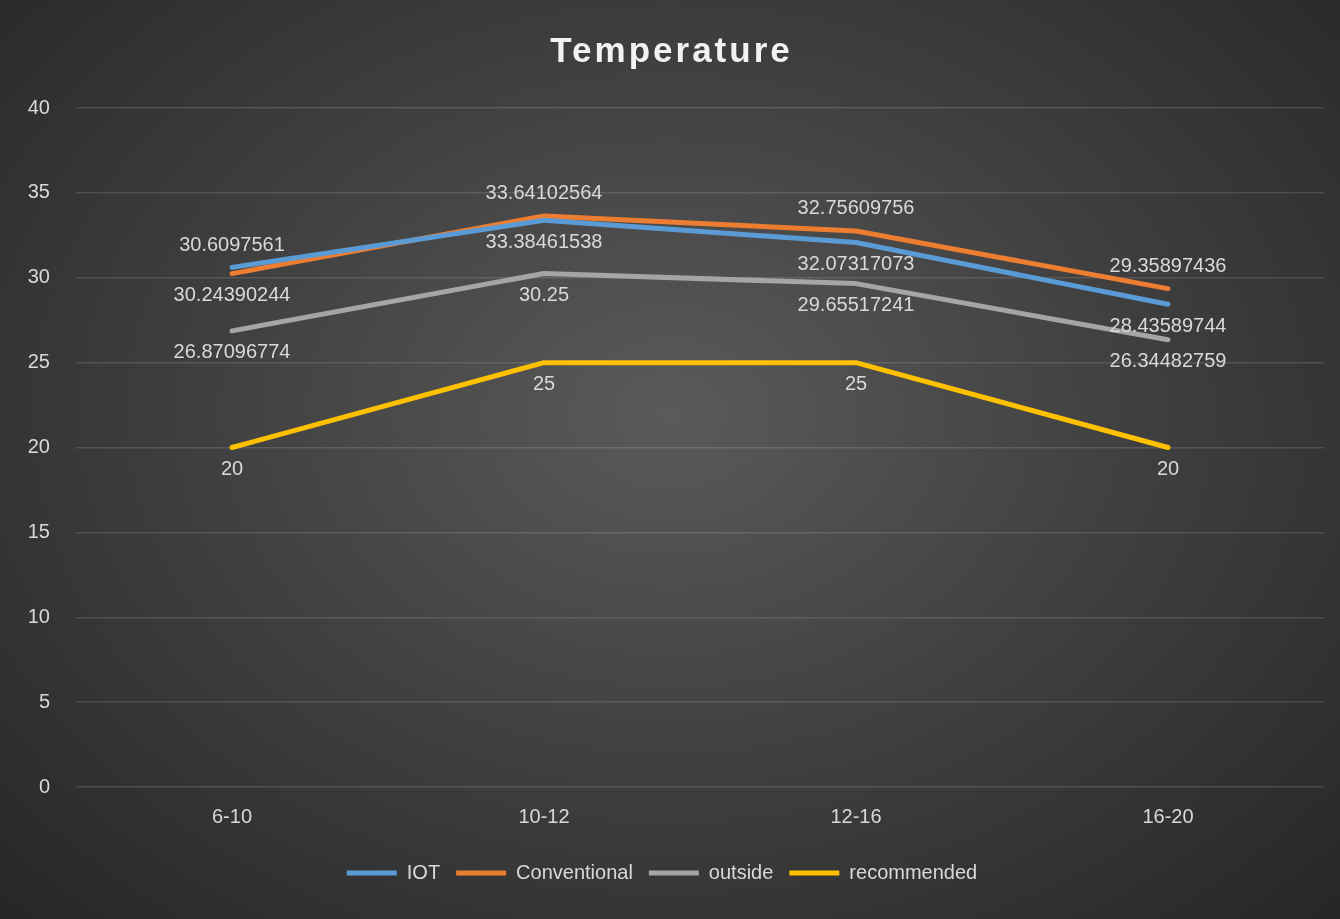 The width and height of the screenshot is (1340, 919). Describe the element at coordinates (544, 815) in the screenshot. I see `x-tick-label: 10-12` at that location.